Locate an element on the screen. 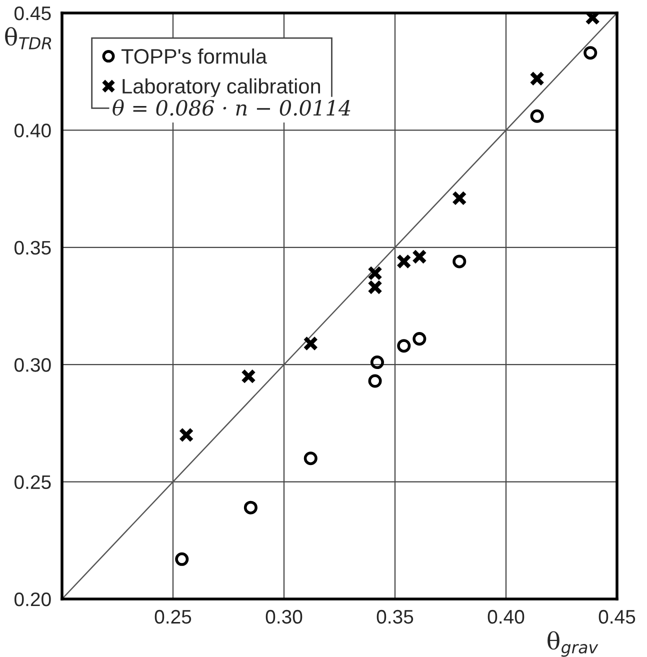  annotation: θ = 0.086 · n − 0.0114 is located at coordinates (231, 107).